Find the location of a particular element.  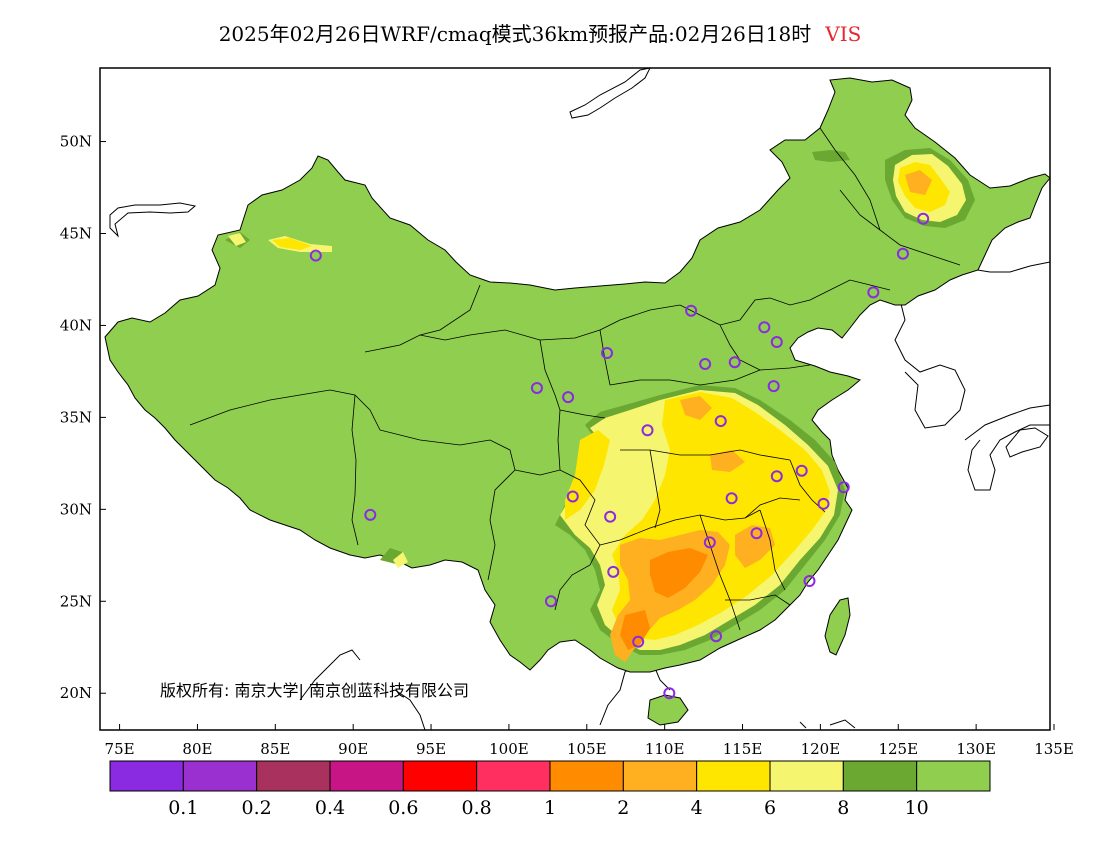

latitude-tick-labels: 20N 25N 30N 35N 40N 45N 50N is located at coordinates (83, 417).